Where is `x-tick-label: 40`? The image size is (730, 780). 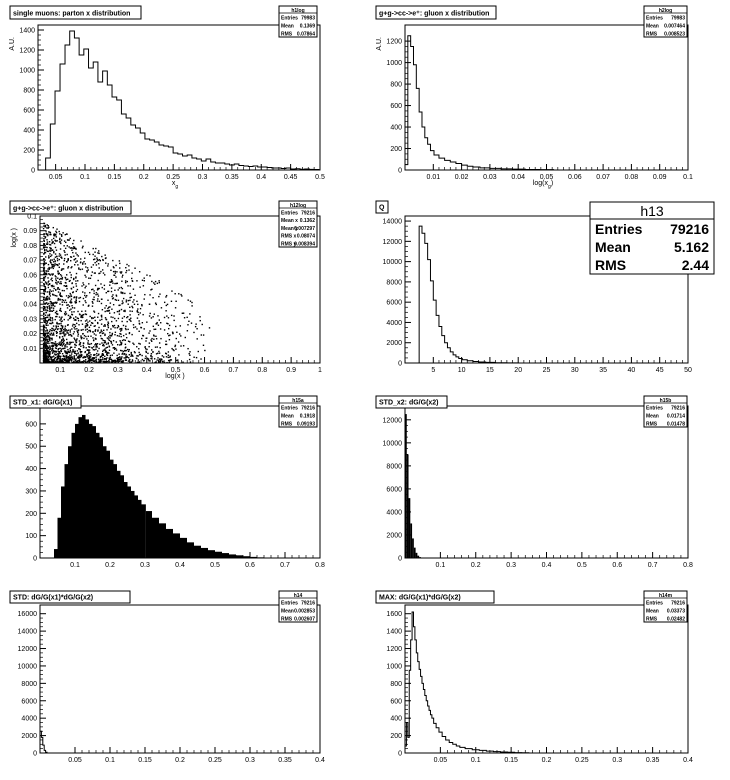
x-tick-label: 40 is located at coordinates (632, 370).